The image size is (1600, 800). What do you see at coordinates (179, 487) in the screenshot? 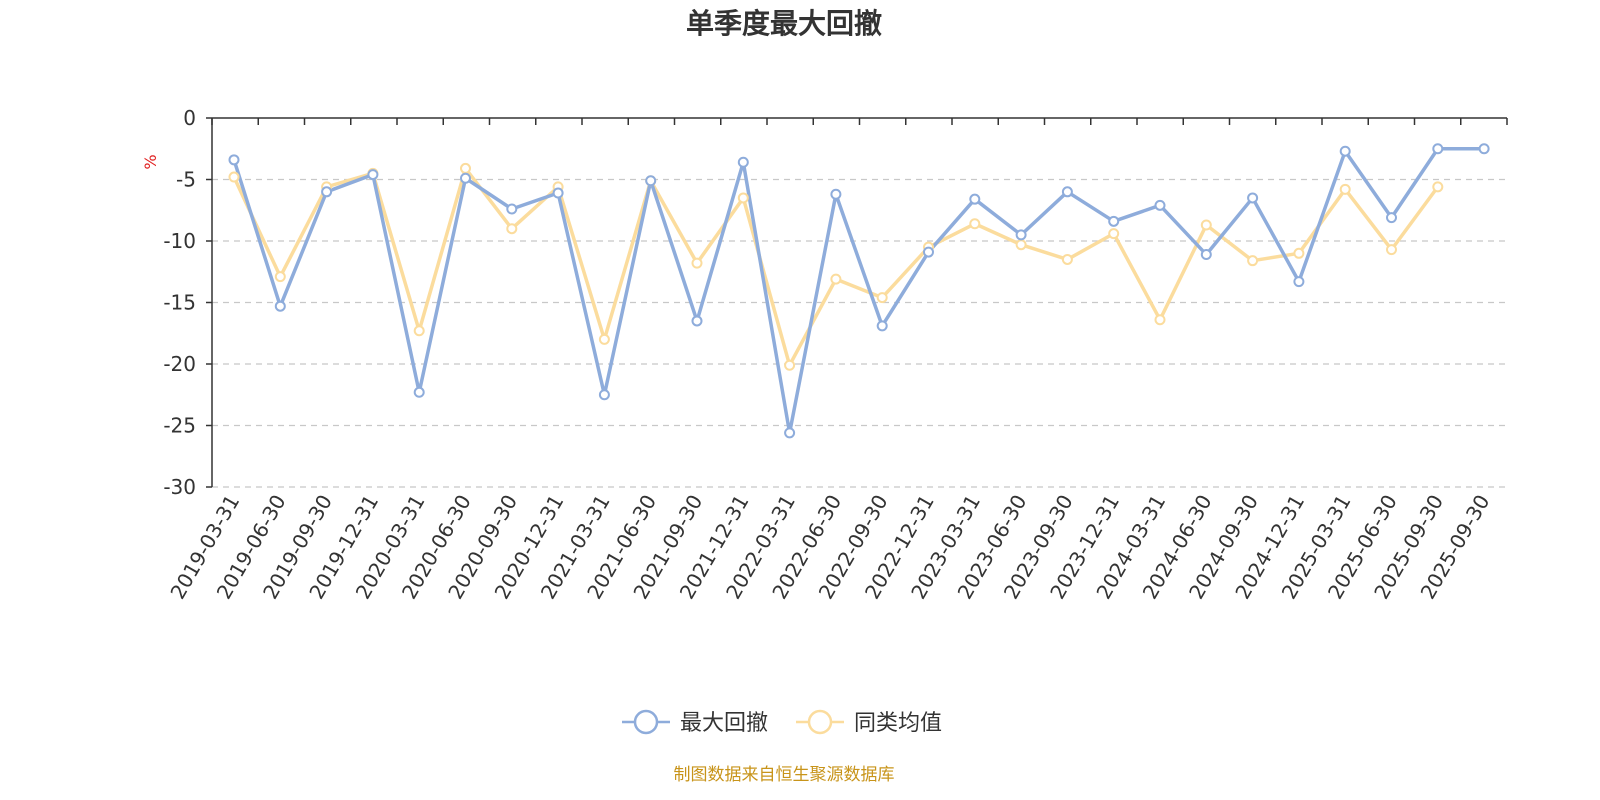
I see `y-tick-label: -30` at bounding box center [179, 487].